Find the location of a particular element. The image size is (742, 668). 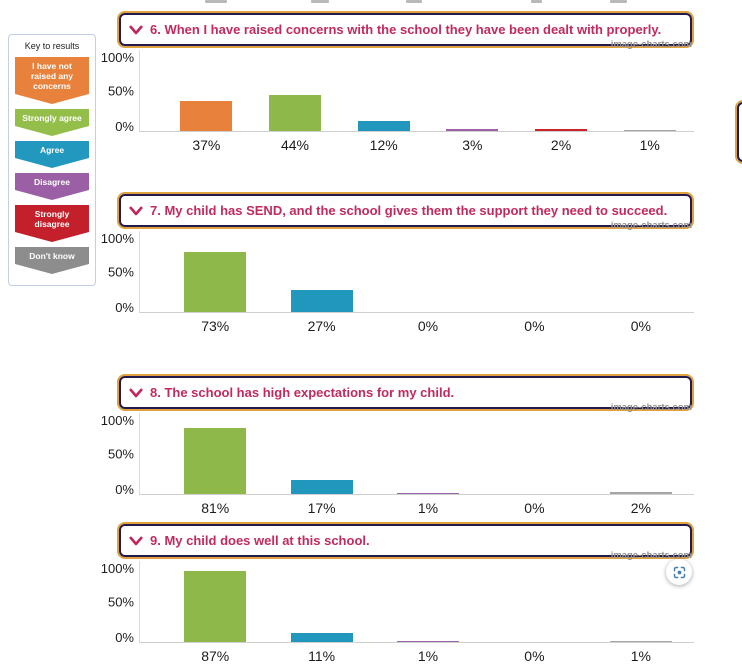

bar-chart-q7: 100% 50% 0% is located at coordinates (397, 273).